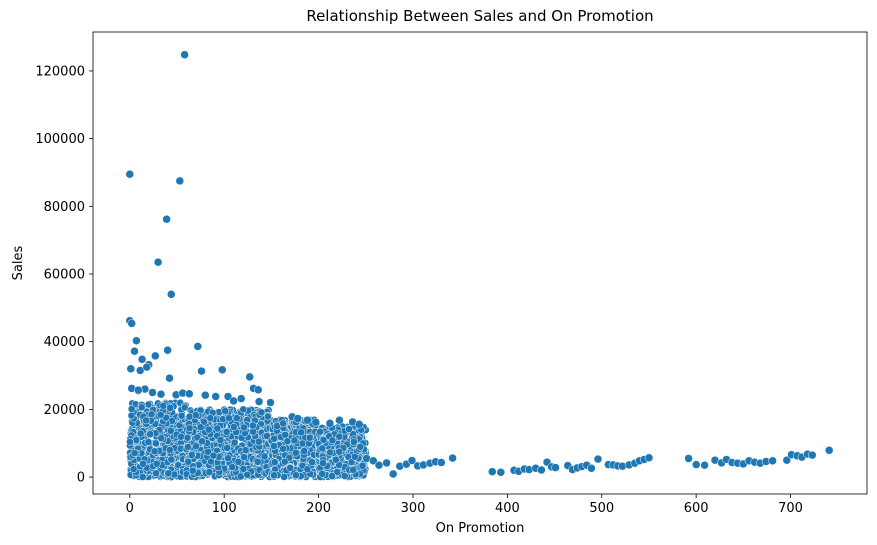 The image size is (877, 545). Describe the element at coordinates (318, 508) in the screenshot. I see `x-tick-label: 200` at that location.